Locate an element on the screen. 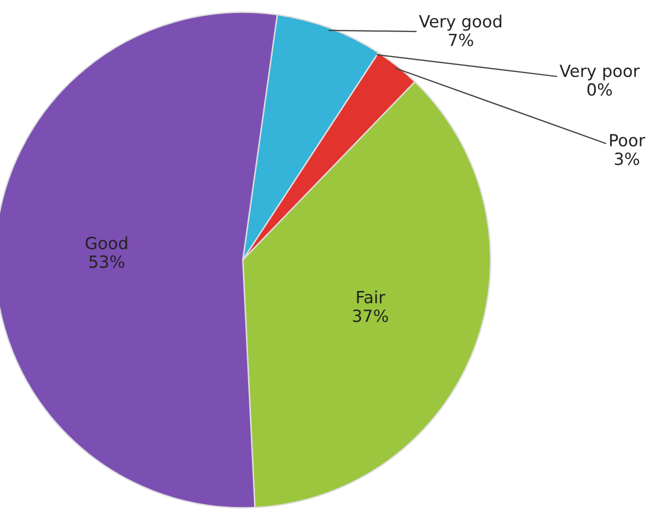  slice-label: Very good is located at coordinates (460, 22).